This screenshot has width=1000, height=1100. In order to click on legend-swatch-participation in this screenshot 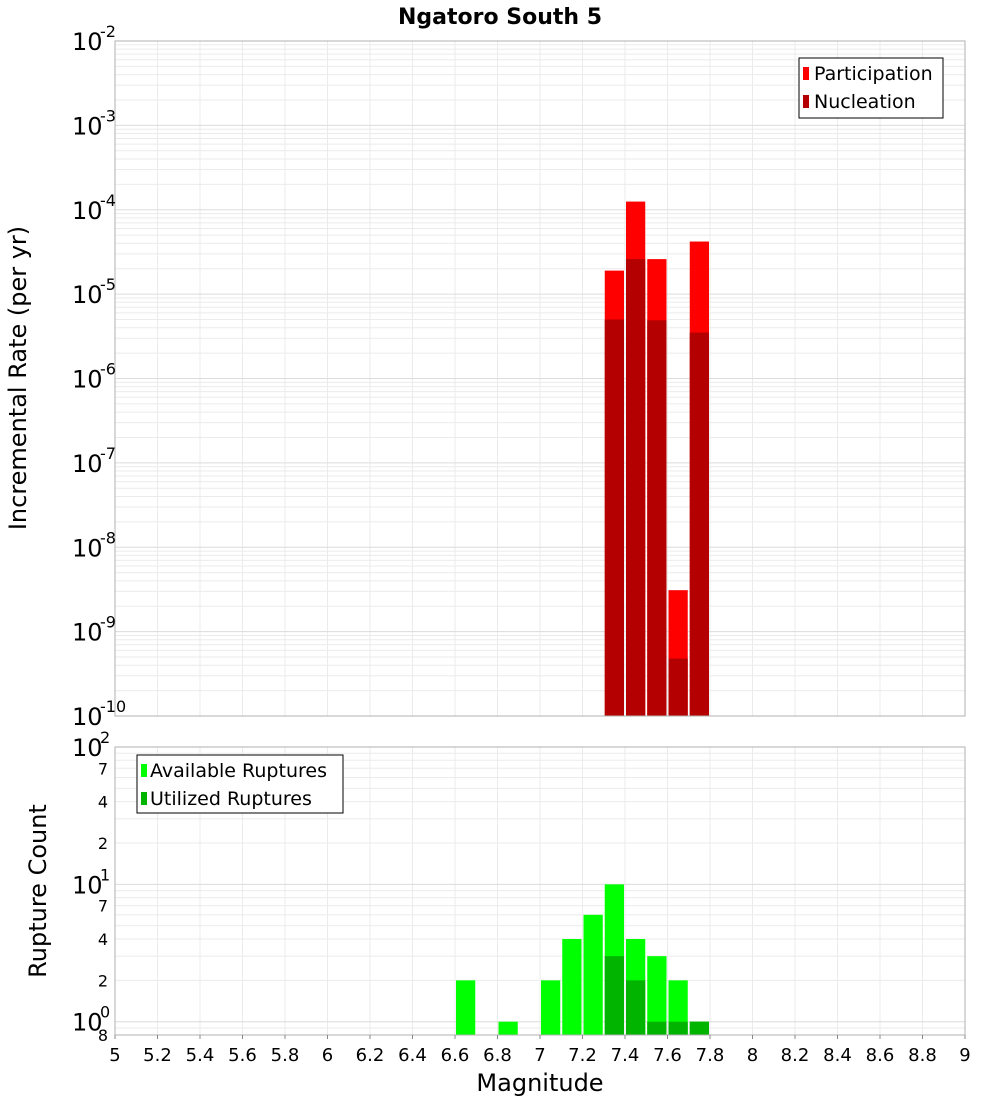, I will do `click(806, 73)`.